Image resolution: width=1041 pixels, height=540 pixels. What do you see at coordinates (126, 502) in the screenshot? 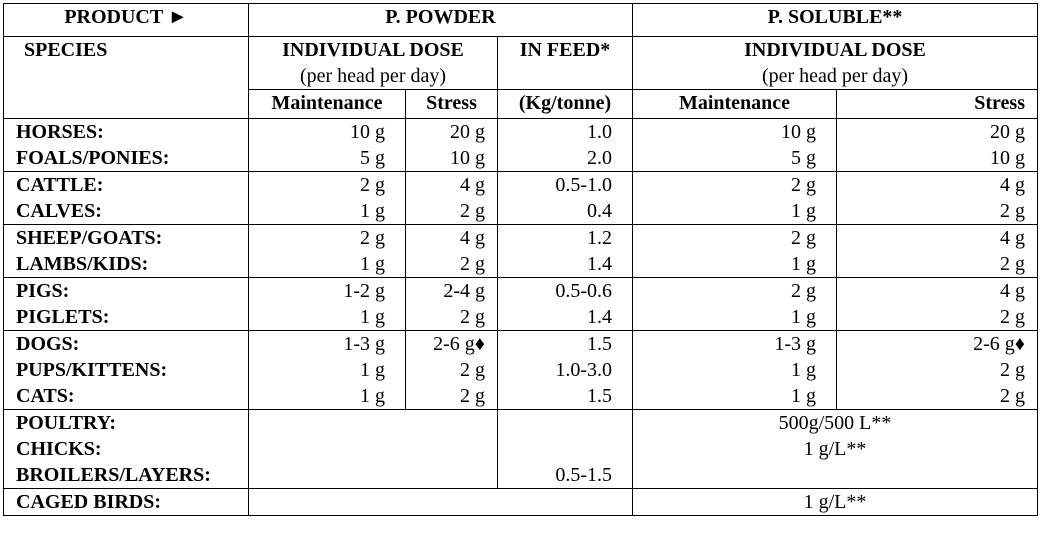
I see `caged-birds-species: CAGED BIRDS:` at bounding box center [126, 502].